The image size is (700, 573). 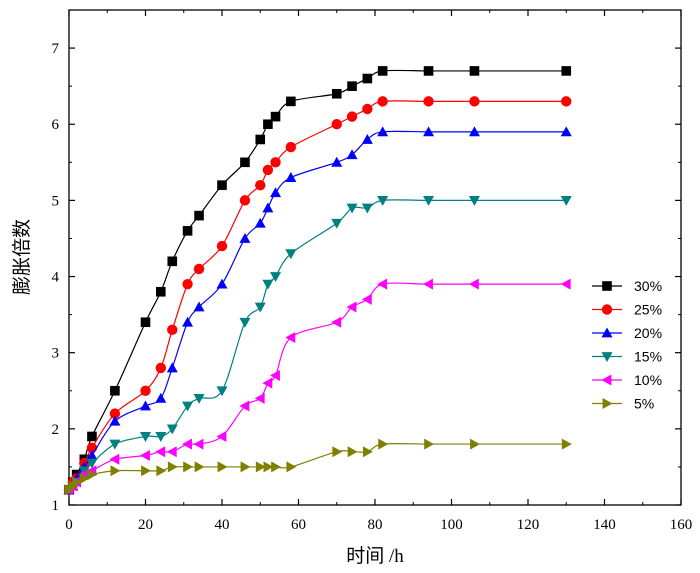 What do you see at coordinates (604, 525) in the screenshot?
I see `x-tick-label: 140` at bounding box center [604, 525].